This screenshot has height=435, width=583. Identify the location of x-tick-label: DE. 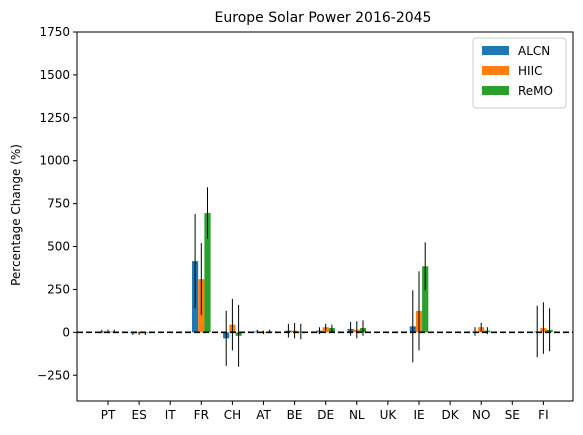
(325, 415).